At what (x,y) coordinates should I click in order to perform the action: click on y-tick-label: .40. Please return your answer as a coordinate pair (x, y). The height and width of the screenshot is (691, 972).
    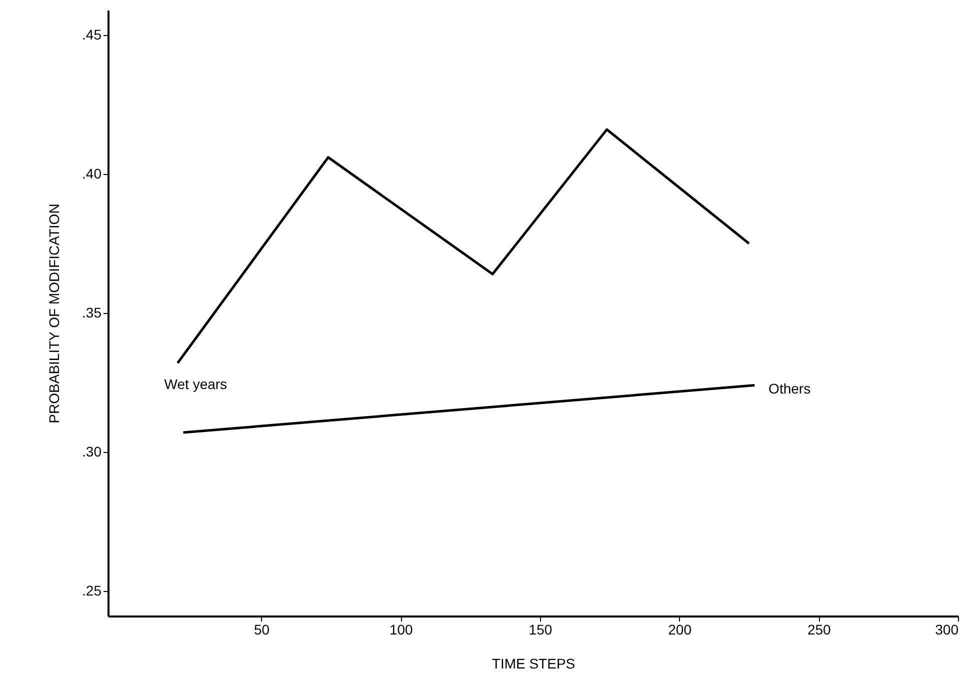
    Looking at the image, I should click on (92, 174).